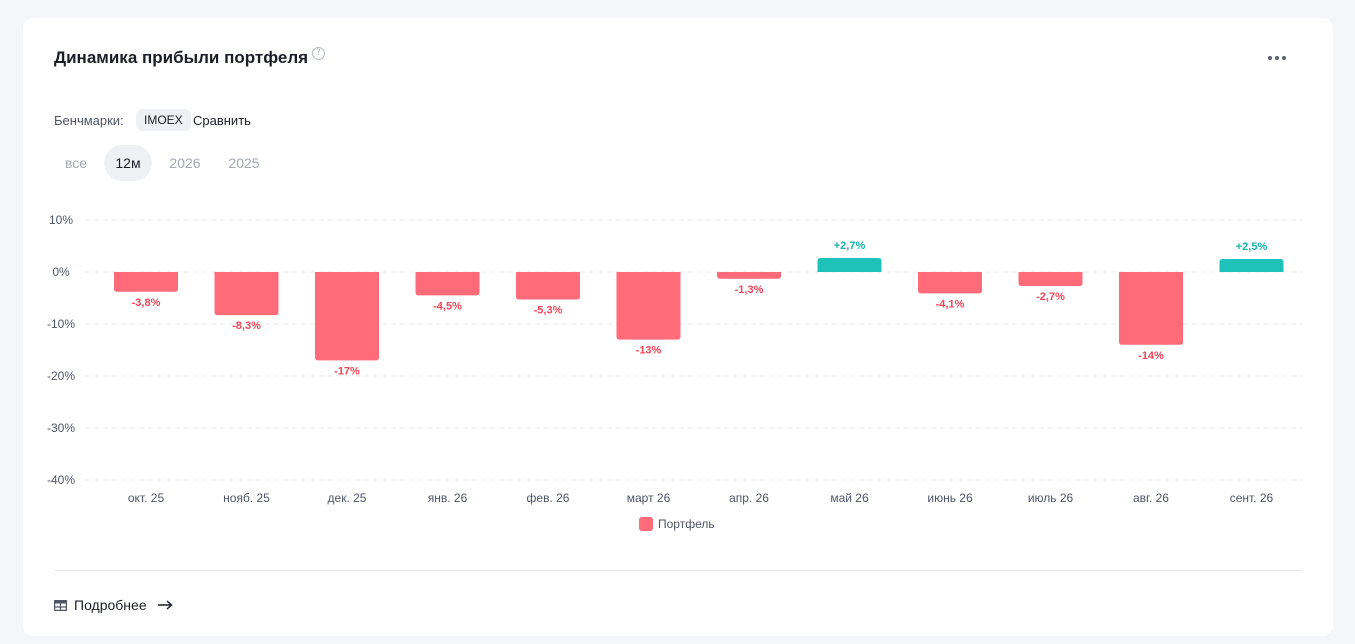 This screenshot has height=644, width=1355. Describe the element at coordinates (447, 306) in the screenshot. I see `data-label: -4,5%` at that location.